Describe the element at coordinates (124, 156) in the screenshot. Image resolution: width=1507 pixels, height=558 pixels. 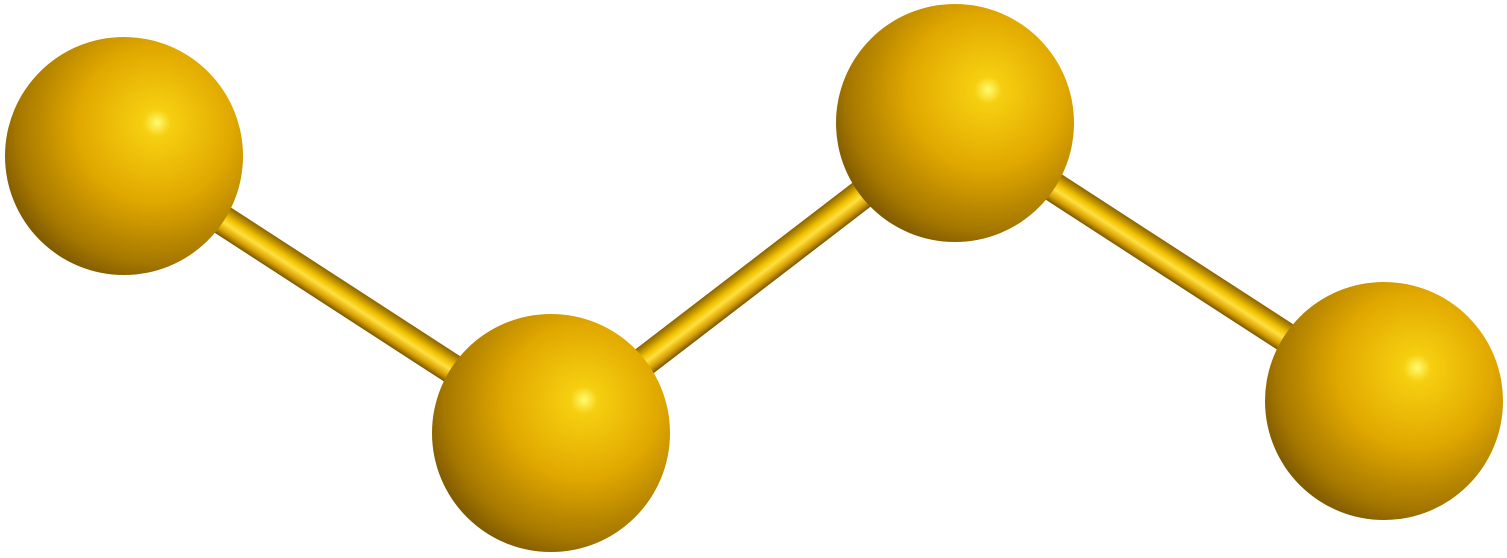
I see `atom-1-sphere` at that location.